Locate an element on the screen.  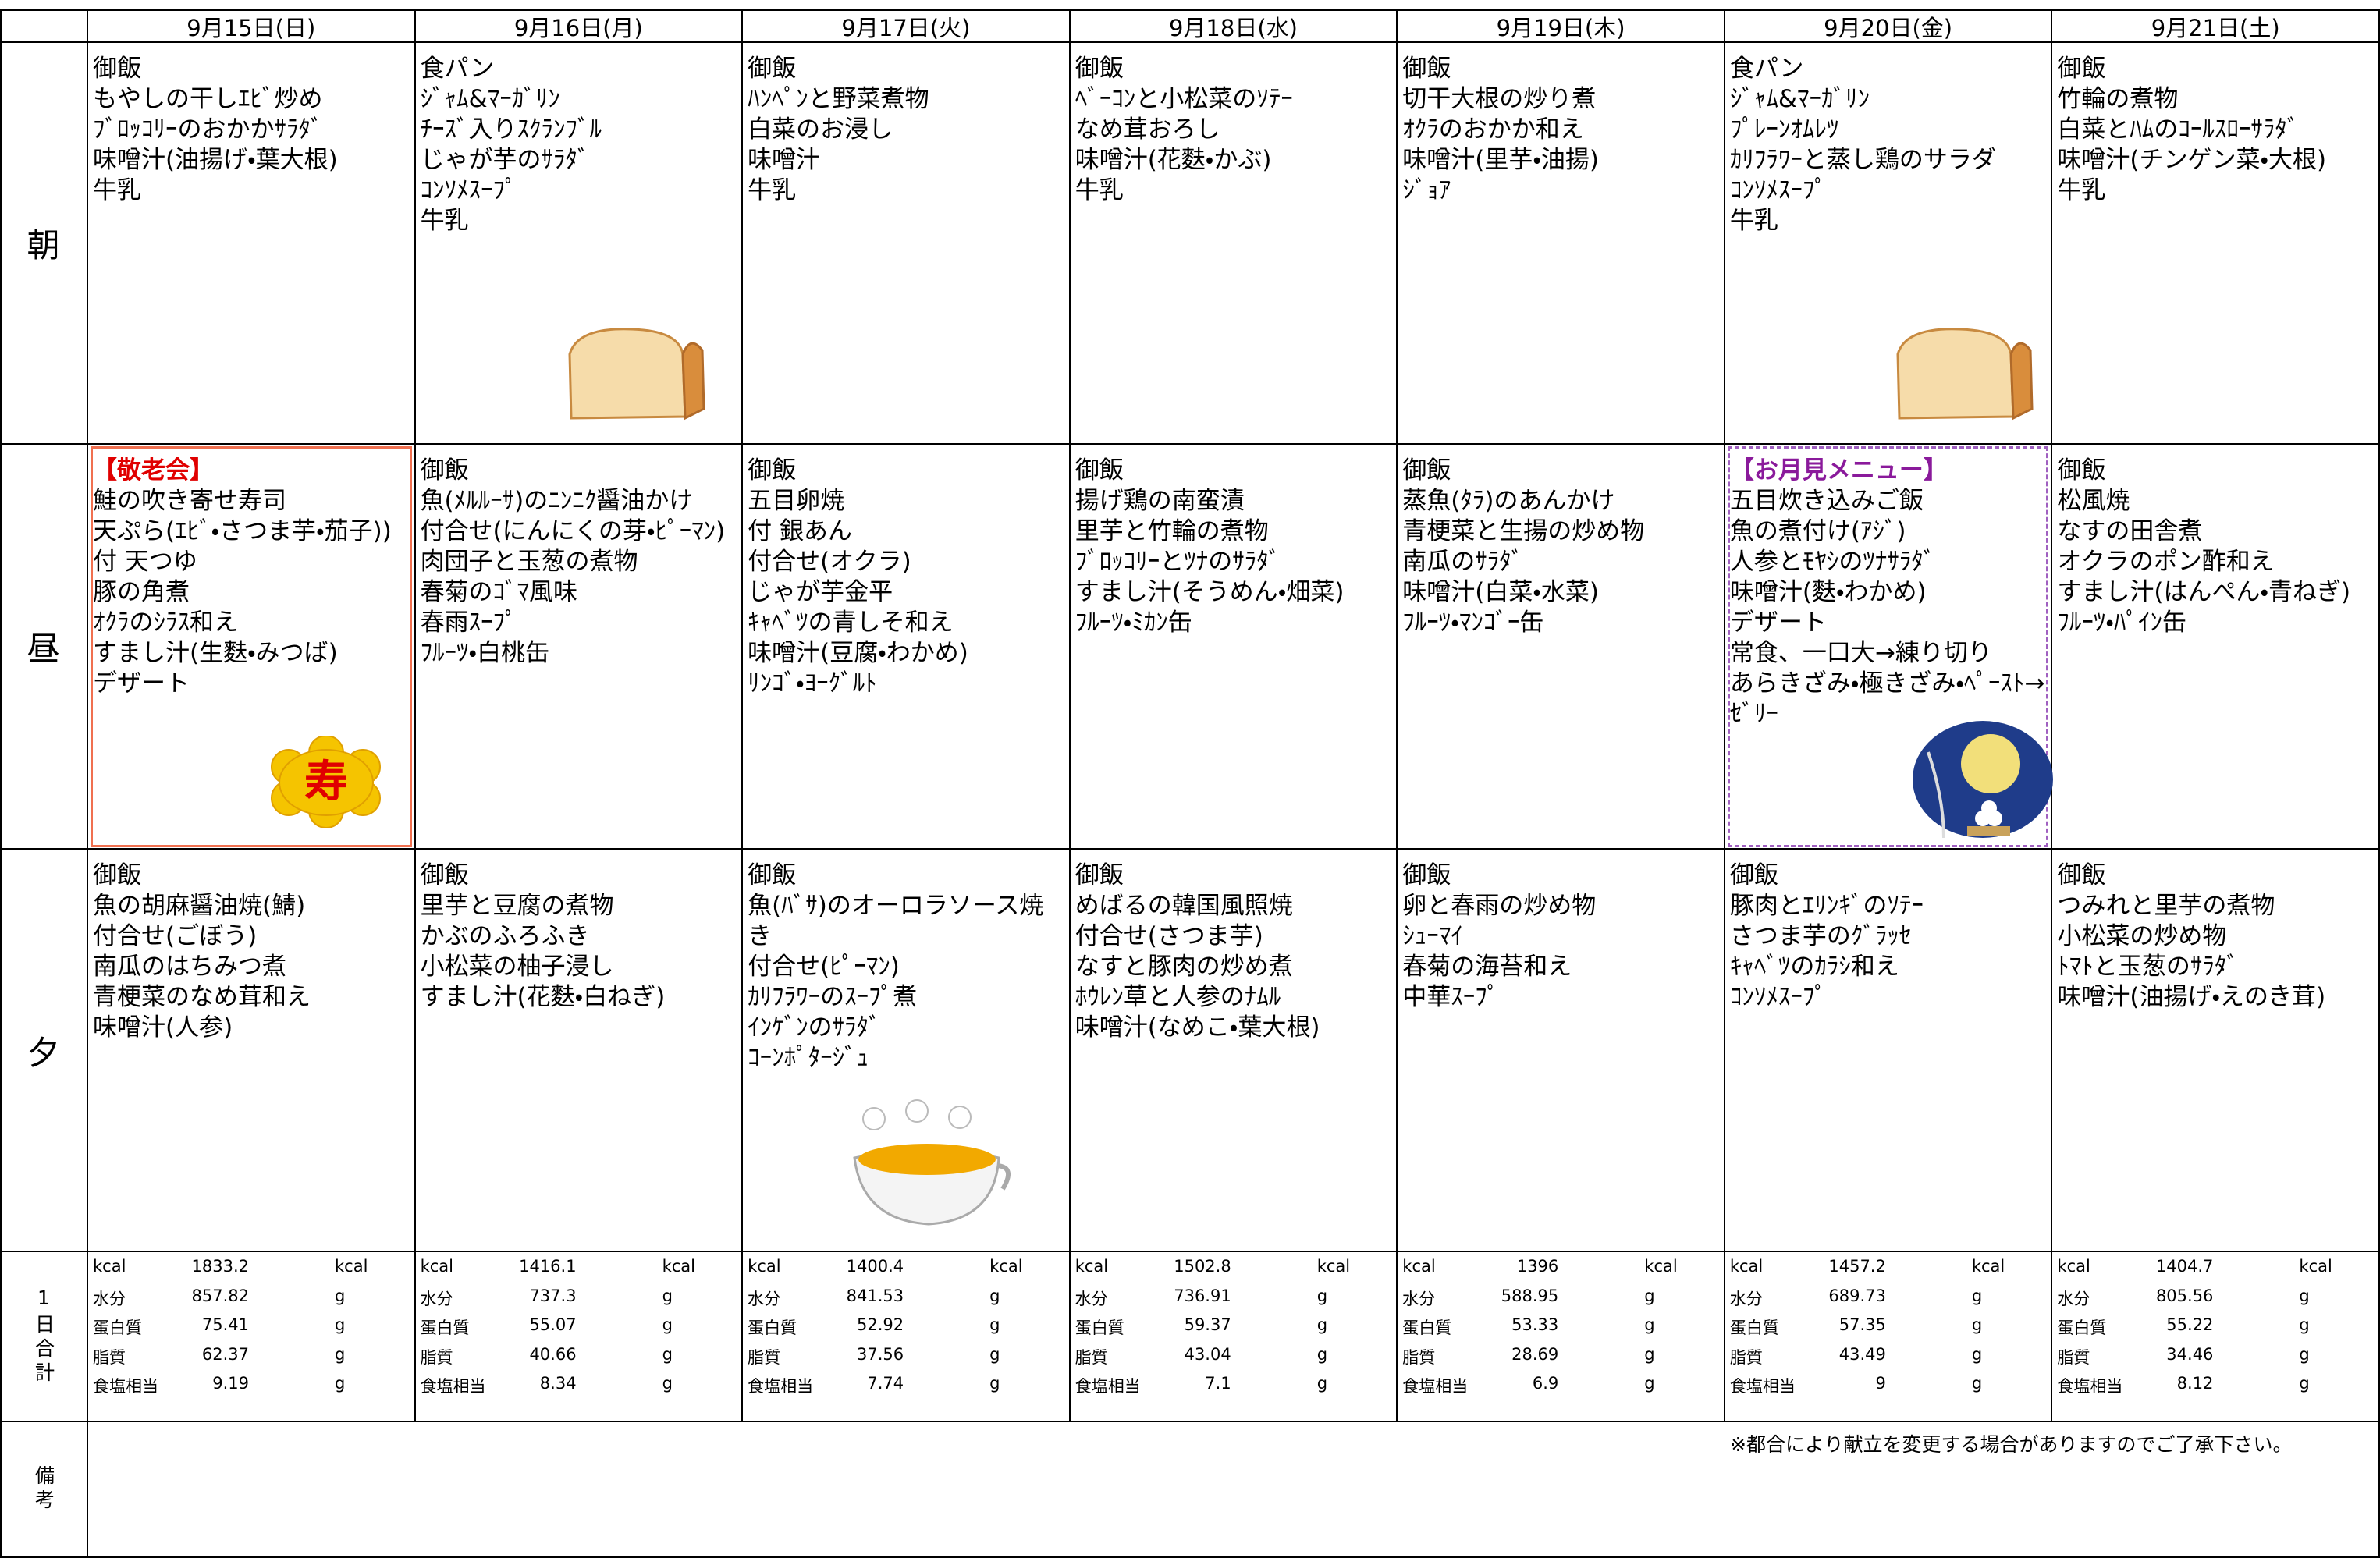
menu-item: 里芋と豆腐の煮物 is located at coordinates (517, 906).